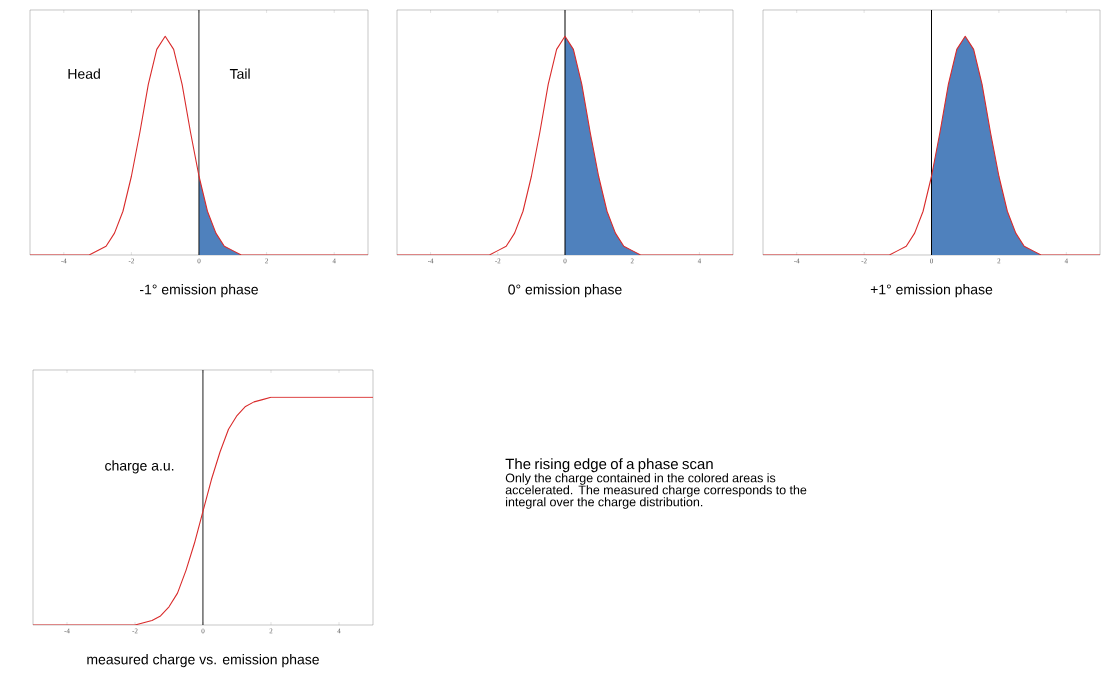  What do you see at coordinates (239, 73) in the screenshot?
I see `annotation: Tail` at bounding box center [239, 73].